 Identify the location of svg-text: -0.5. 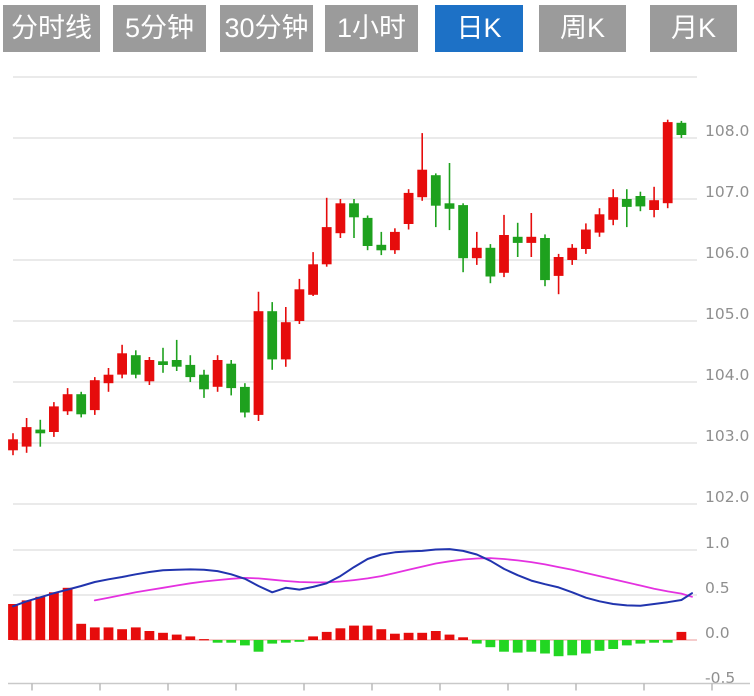
(720, 678).